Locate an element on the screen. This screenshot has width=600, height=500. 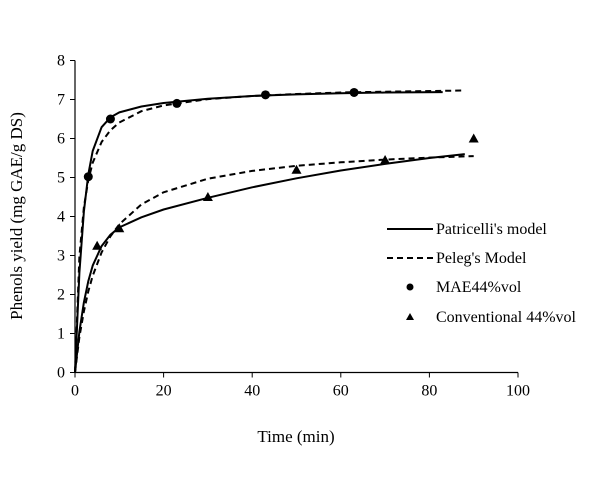
x-axis-label: Time (min) is located at coordinates (295, 436).